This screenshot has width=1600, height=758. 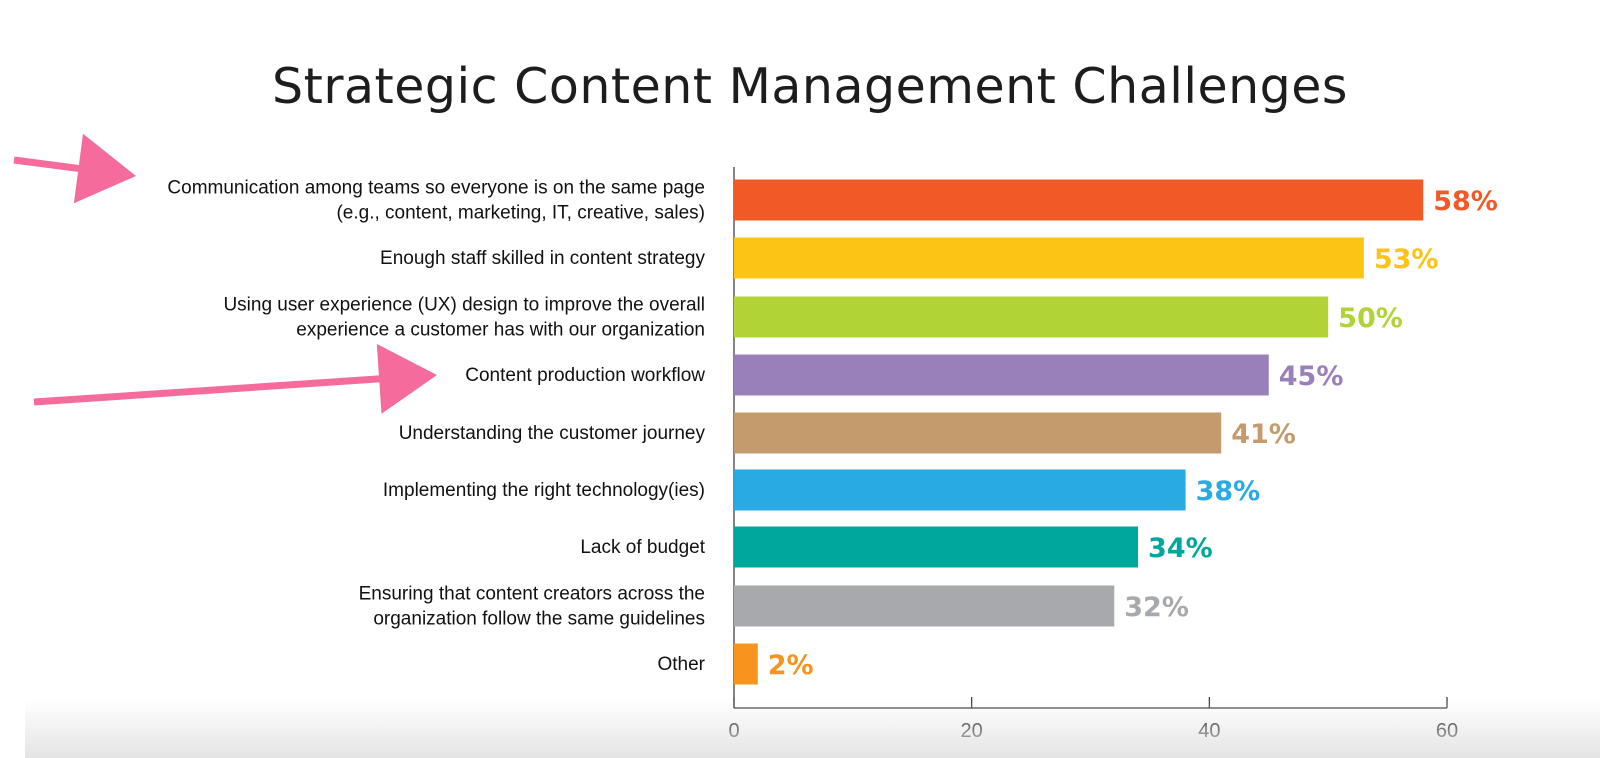 What do you see at coordinates (1311, 376) in the screenshot?
I see `value-label: 45%` at bounding box center [1311, 376].